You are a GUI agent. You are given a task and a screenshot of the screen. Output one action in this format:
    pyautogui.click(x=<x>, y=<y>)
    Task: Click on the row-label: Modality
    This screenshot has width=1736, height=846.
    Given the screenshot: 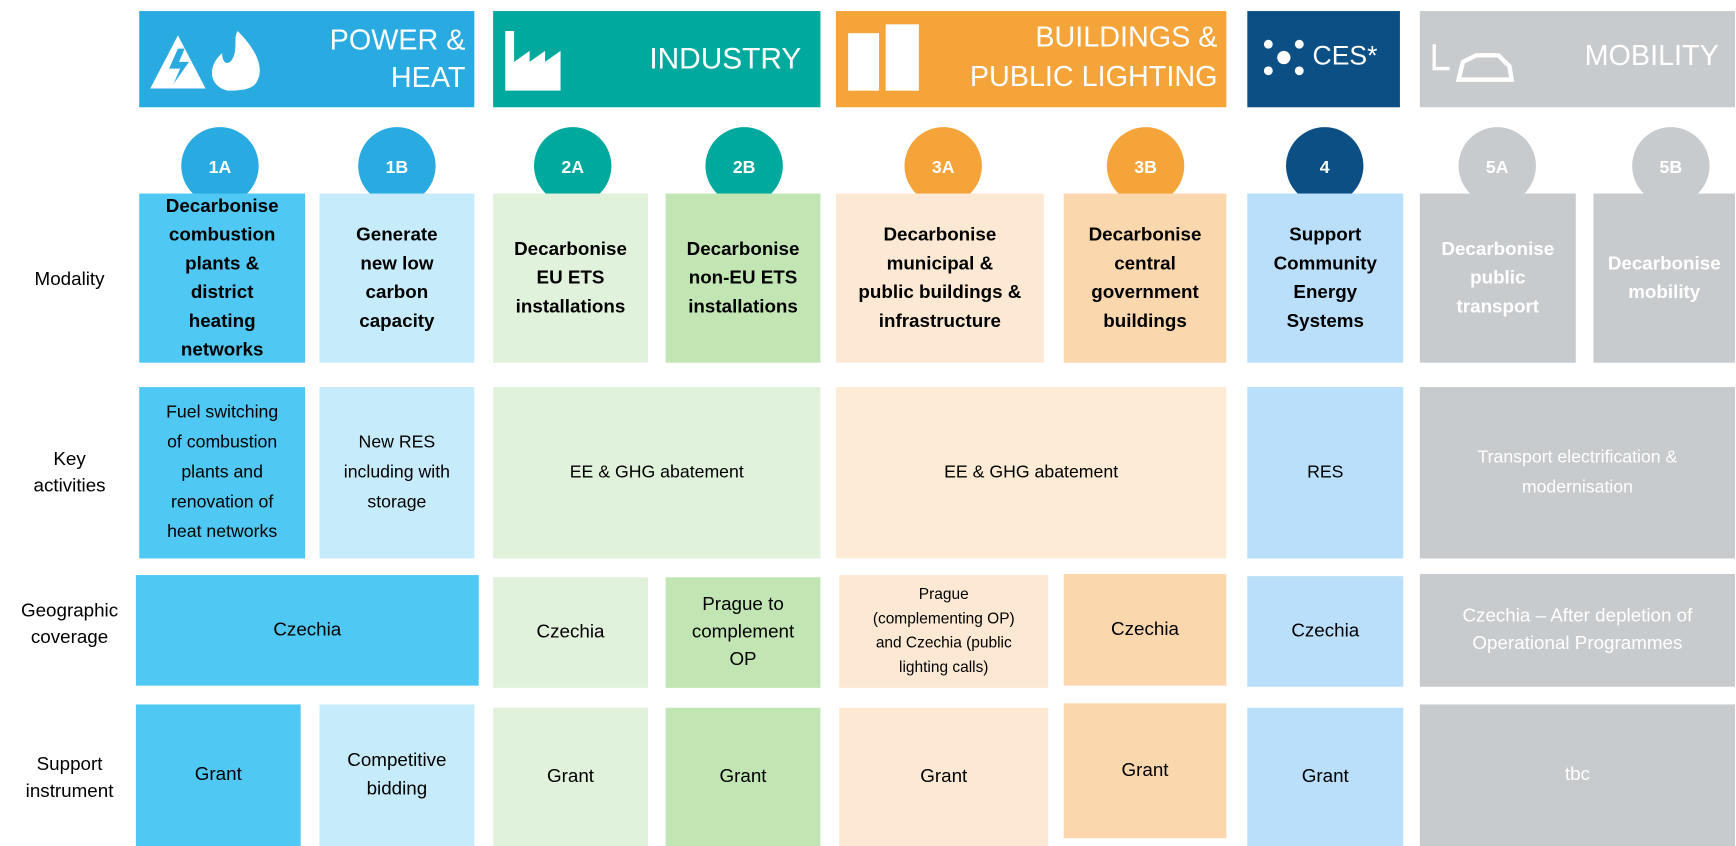 What is the action you would take?
    pyautogui.click(x=70, y=278)
    